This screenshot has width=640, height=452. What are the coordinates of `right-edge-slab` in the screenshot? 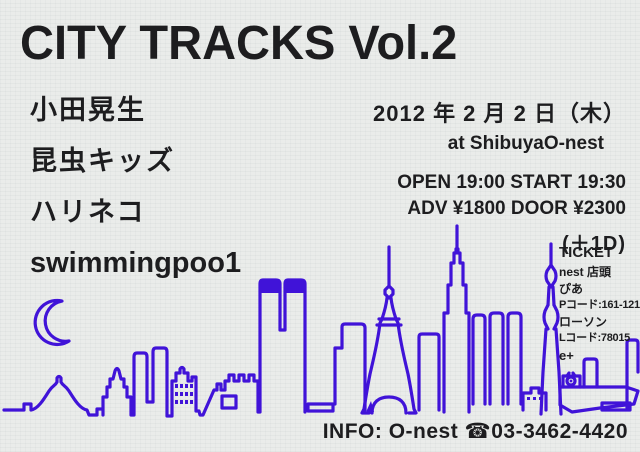 It's located at (632, 374).